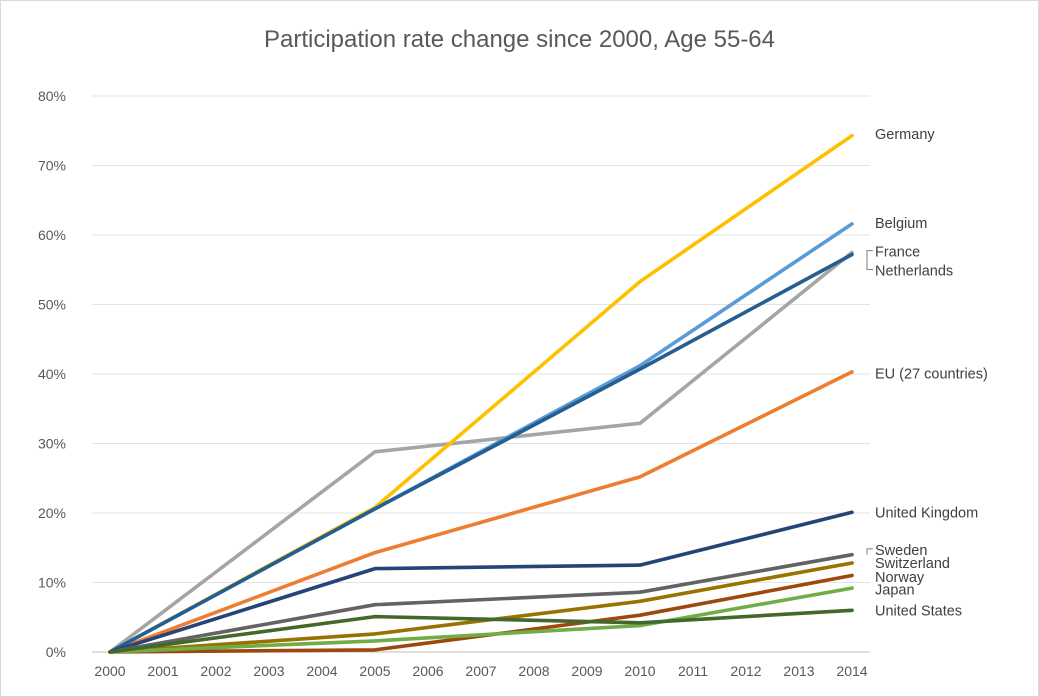 The image size is (1039, 697). I want to click on series-label: Switzerland, so click(912, 564).